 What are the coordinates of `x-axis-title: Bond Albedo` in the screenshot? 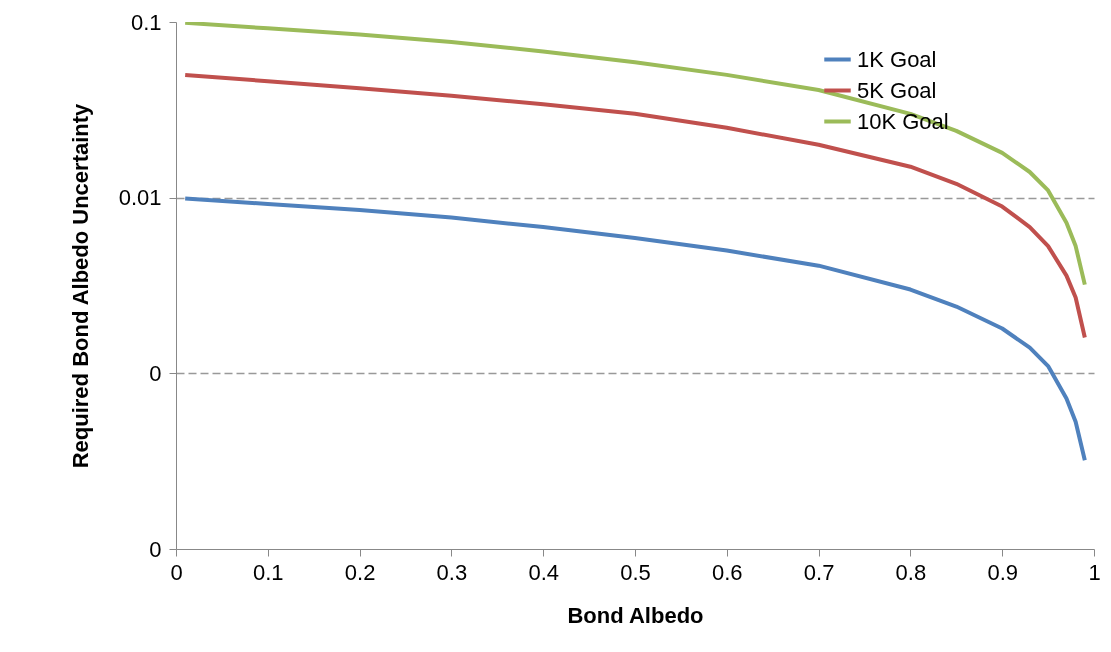 It's located at (635, 615).